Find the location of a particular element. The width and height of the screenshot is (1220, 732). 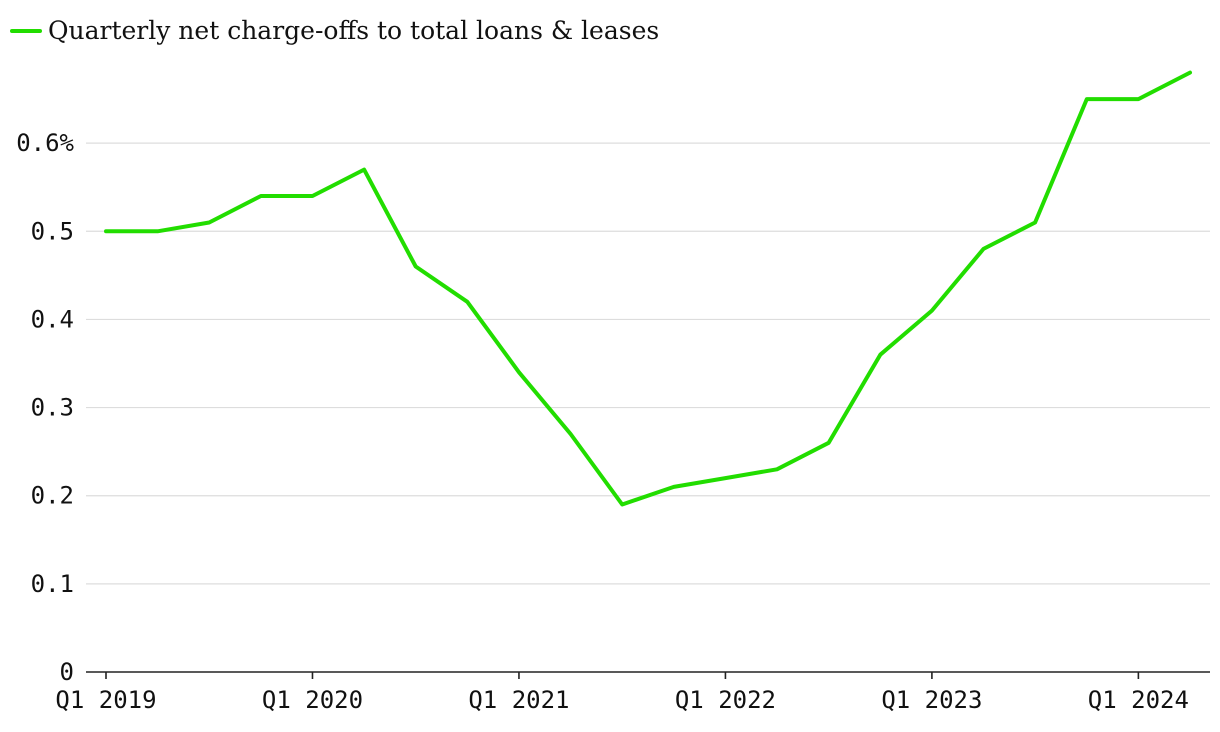

x-tick-label: Q1 2020 is located at coordinates (312, 700).